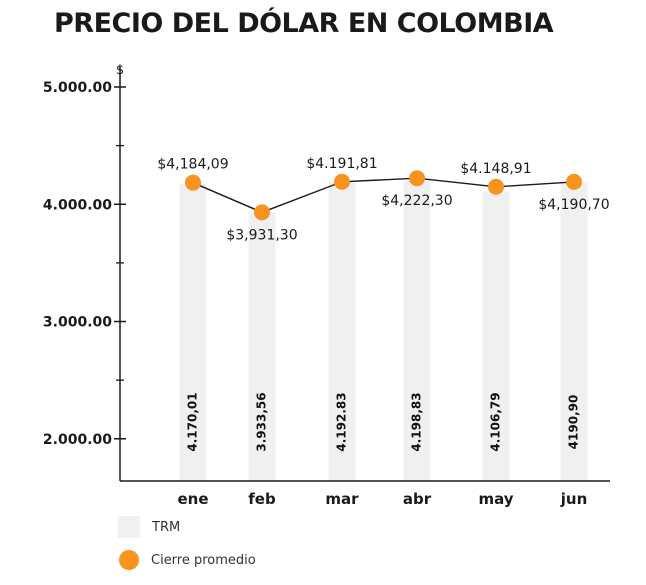 The image size is (646, 585). Describe the element at coordinates (416, 201) in the screenshot. I see `point-value-label: $4,222,30` at that location.